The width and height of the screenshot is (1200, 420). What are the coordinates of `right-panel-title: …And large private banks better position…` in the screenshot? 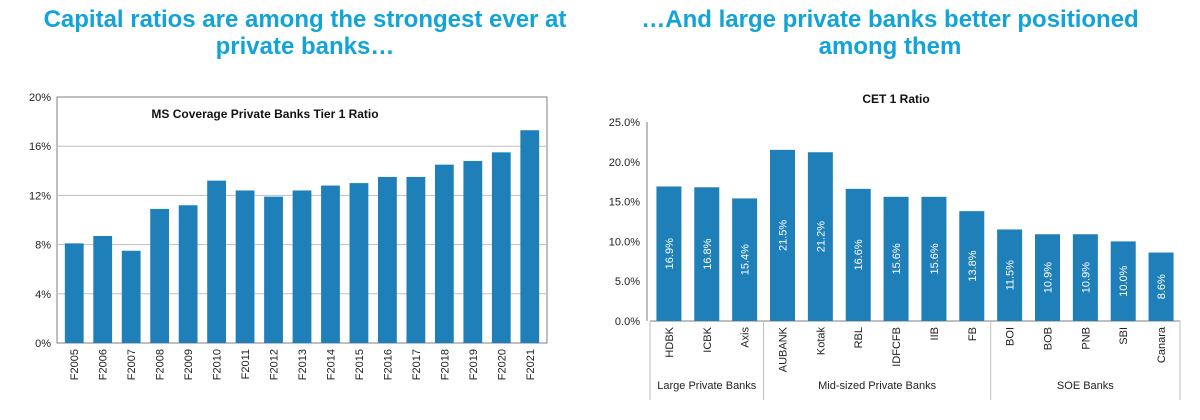 It's located at (890, 33).